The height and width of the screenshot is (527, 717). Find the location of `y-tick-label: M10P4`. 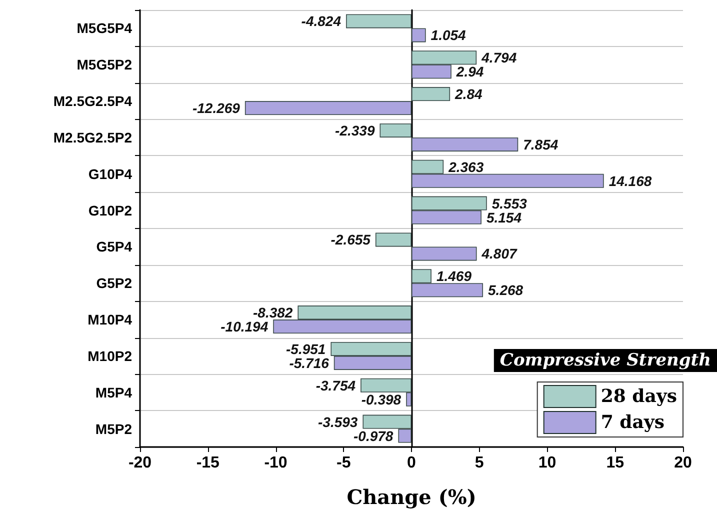

y-tick-label: M10P4 is located at coordinates (110, 320).